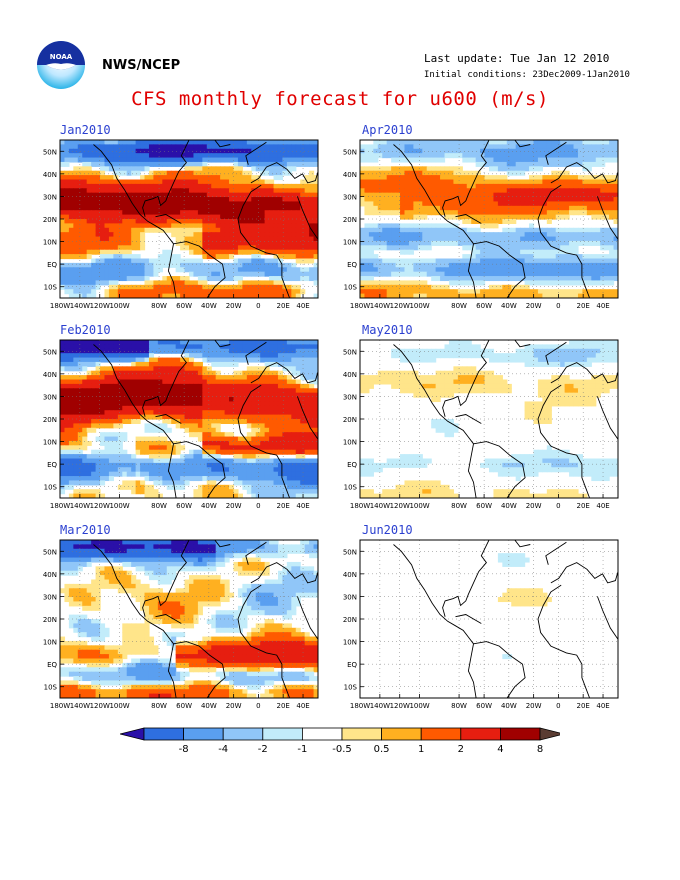 This screenshot has width=680, height=880. I want to click on colorbar-label: 8, so click(540, 749).